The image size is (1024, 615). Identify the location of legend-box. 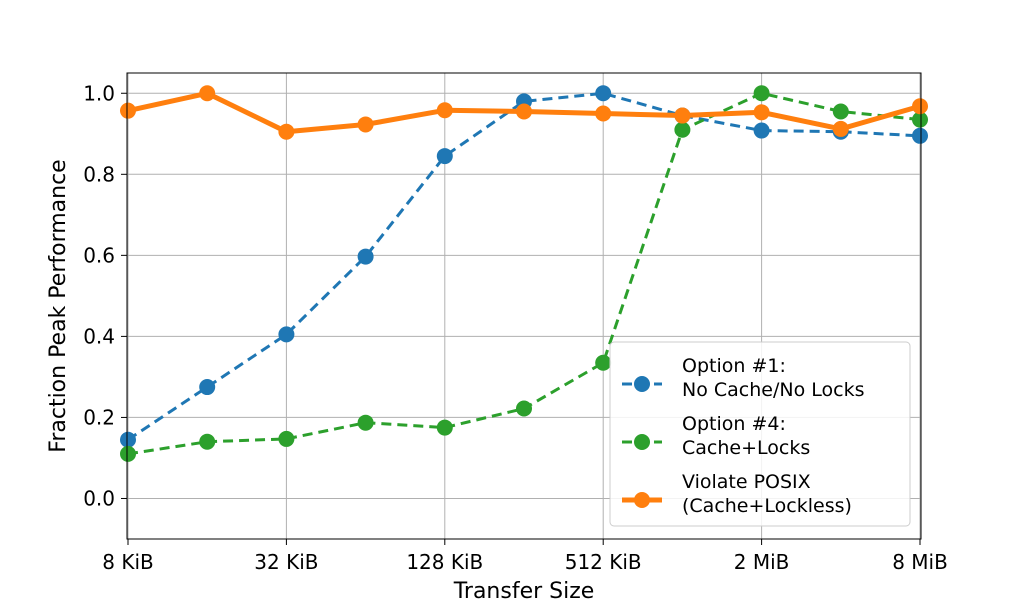
(760, 434).